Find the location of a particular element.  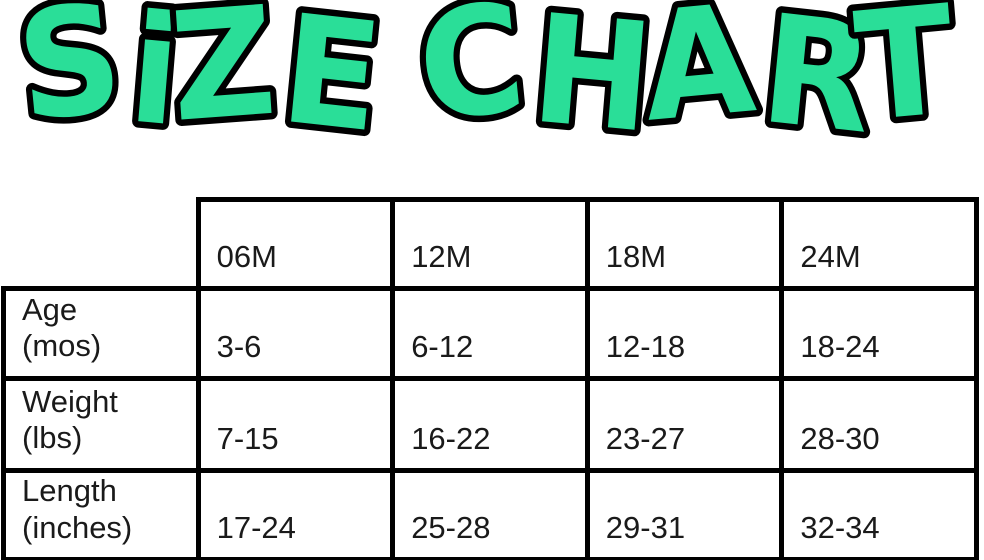

value-cell: 29-31 is located at coordinates (684, 513).